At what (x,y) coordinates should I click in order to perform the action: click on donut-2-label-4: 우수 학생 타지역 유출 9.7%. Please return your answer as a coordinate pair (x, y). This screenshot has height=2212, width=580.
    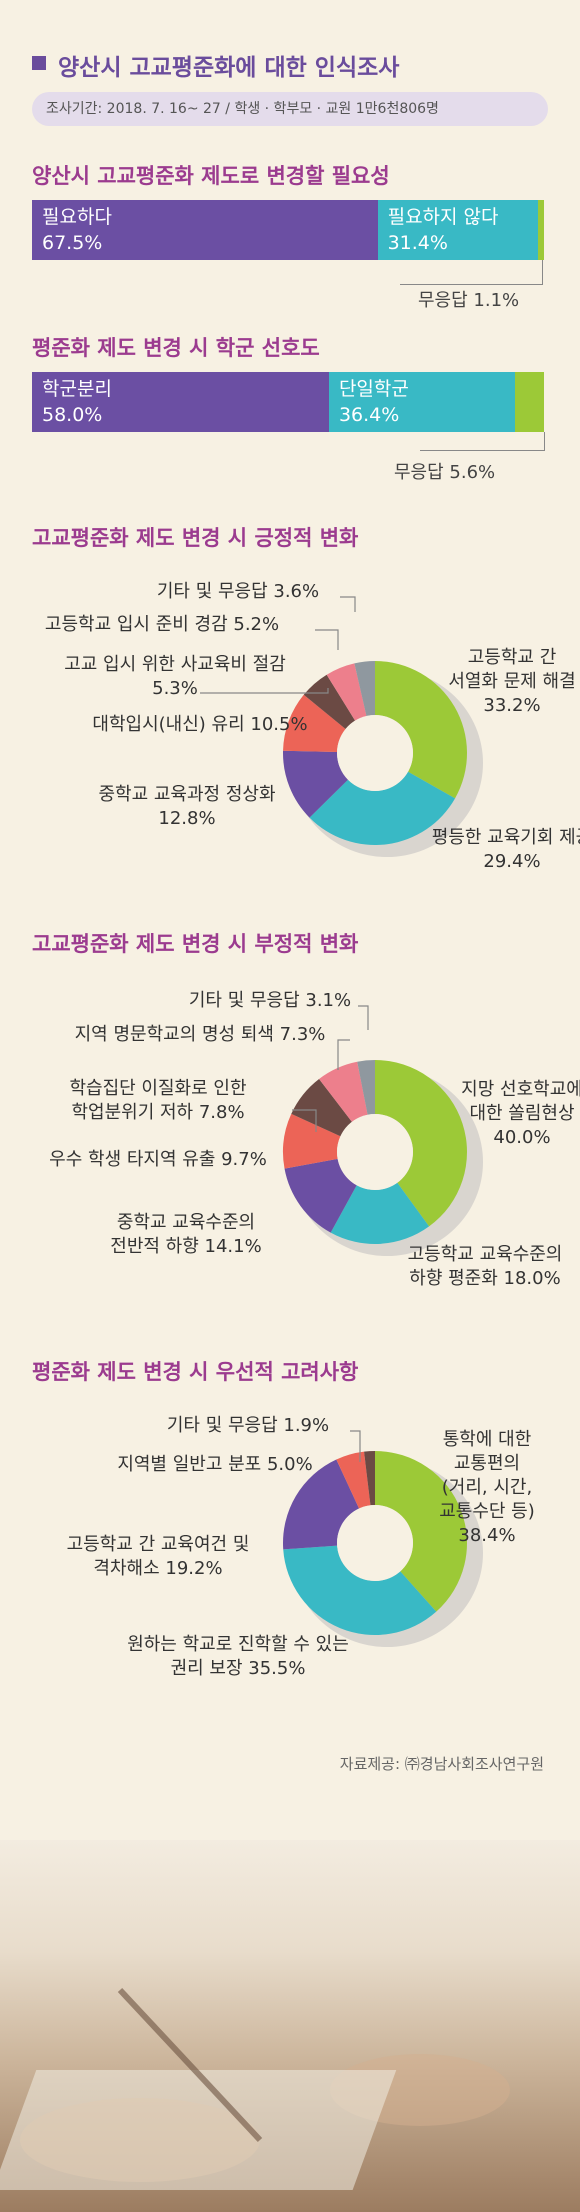
    Looking at the image, I should click on (158, 1159).